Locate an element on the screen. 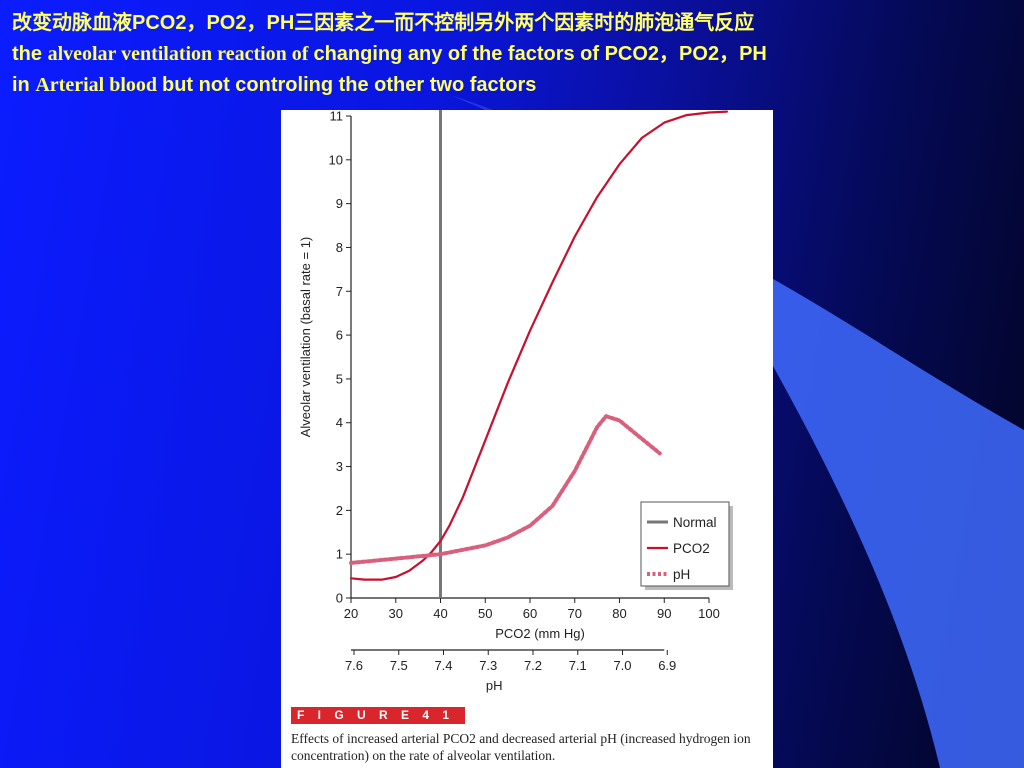 The width and height of the screenshot is (1024, 768). figure-label: F I G U R E 4 1 – 3 is located at coordinates (378, 723).